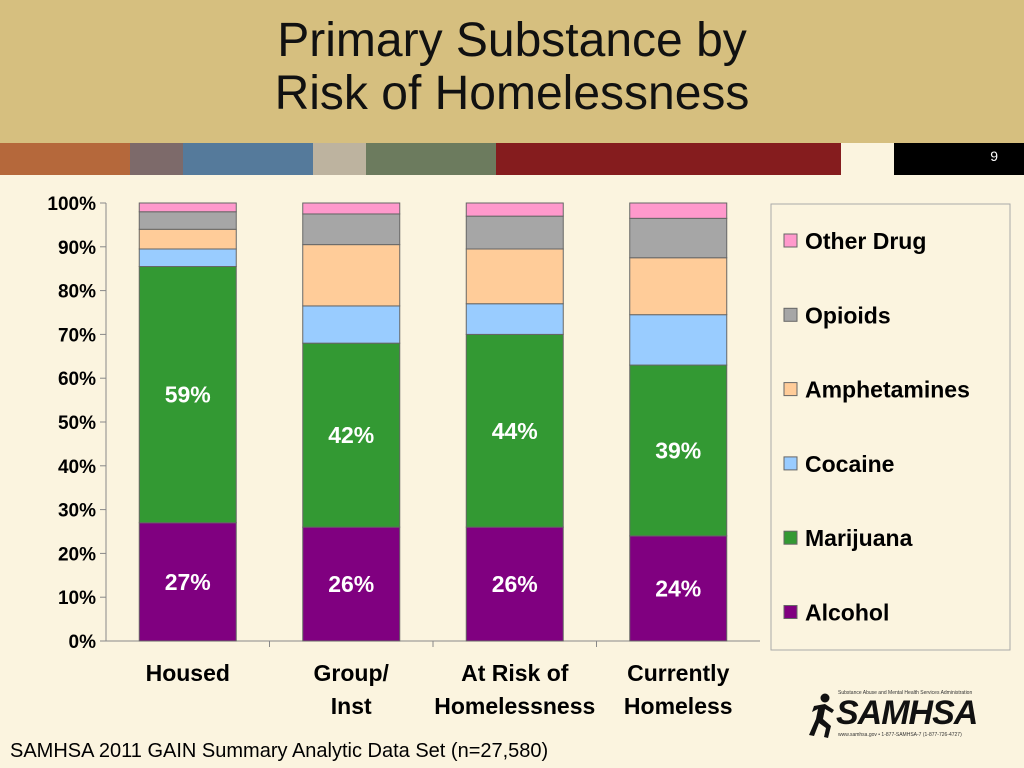 Image resolution: width=1024 pixels, height=768 pixels. Describe the element at coordinates (77, 379) in the screenshot. I see `y-tick-label: 60%` at that location.